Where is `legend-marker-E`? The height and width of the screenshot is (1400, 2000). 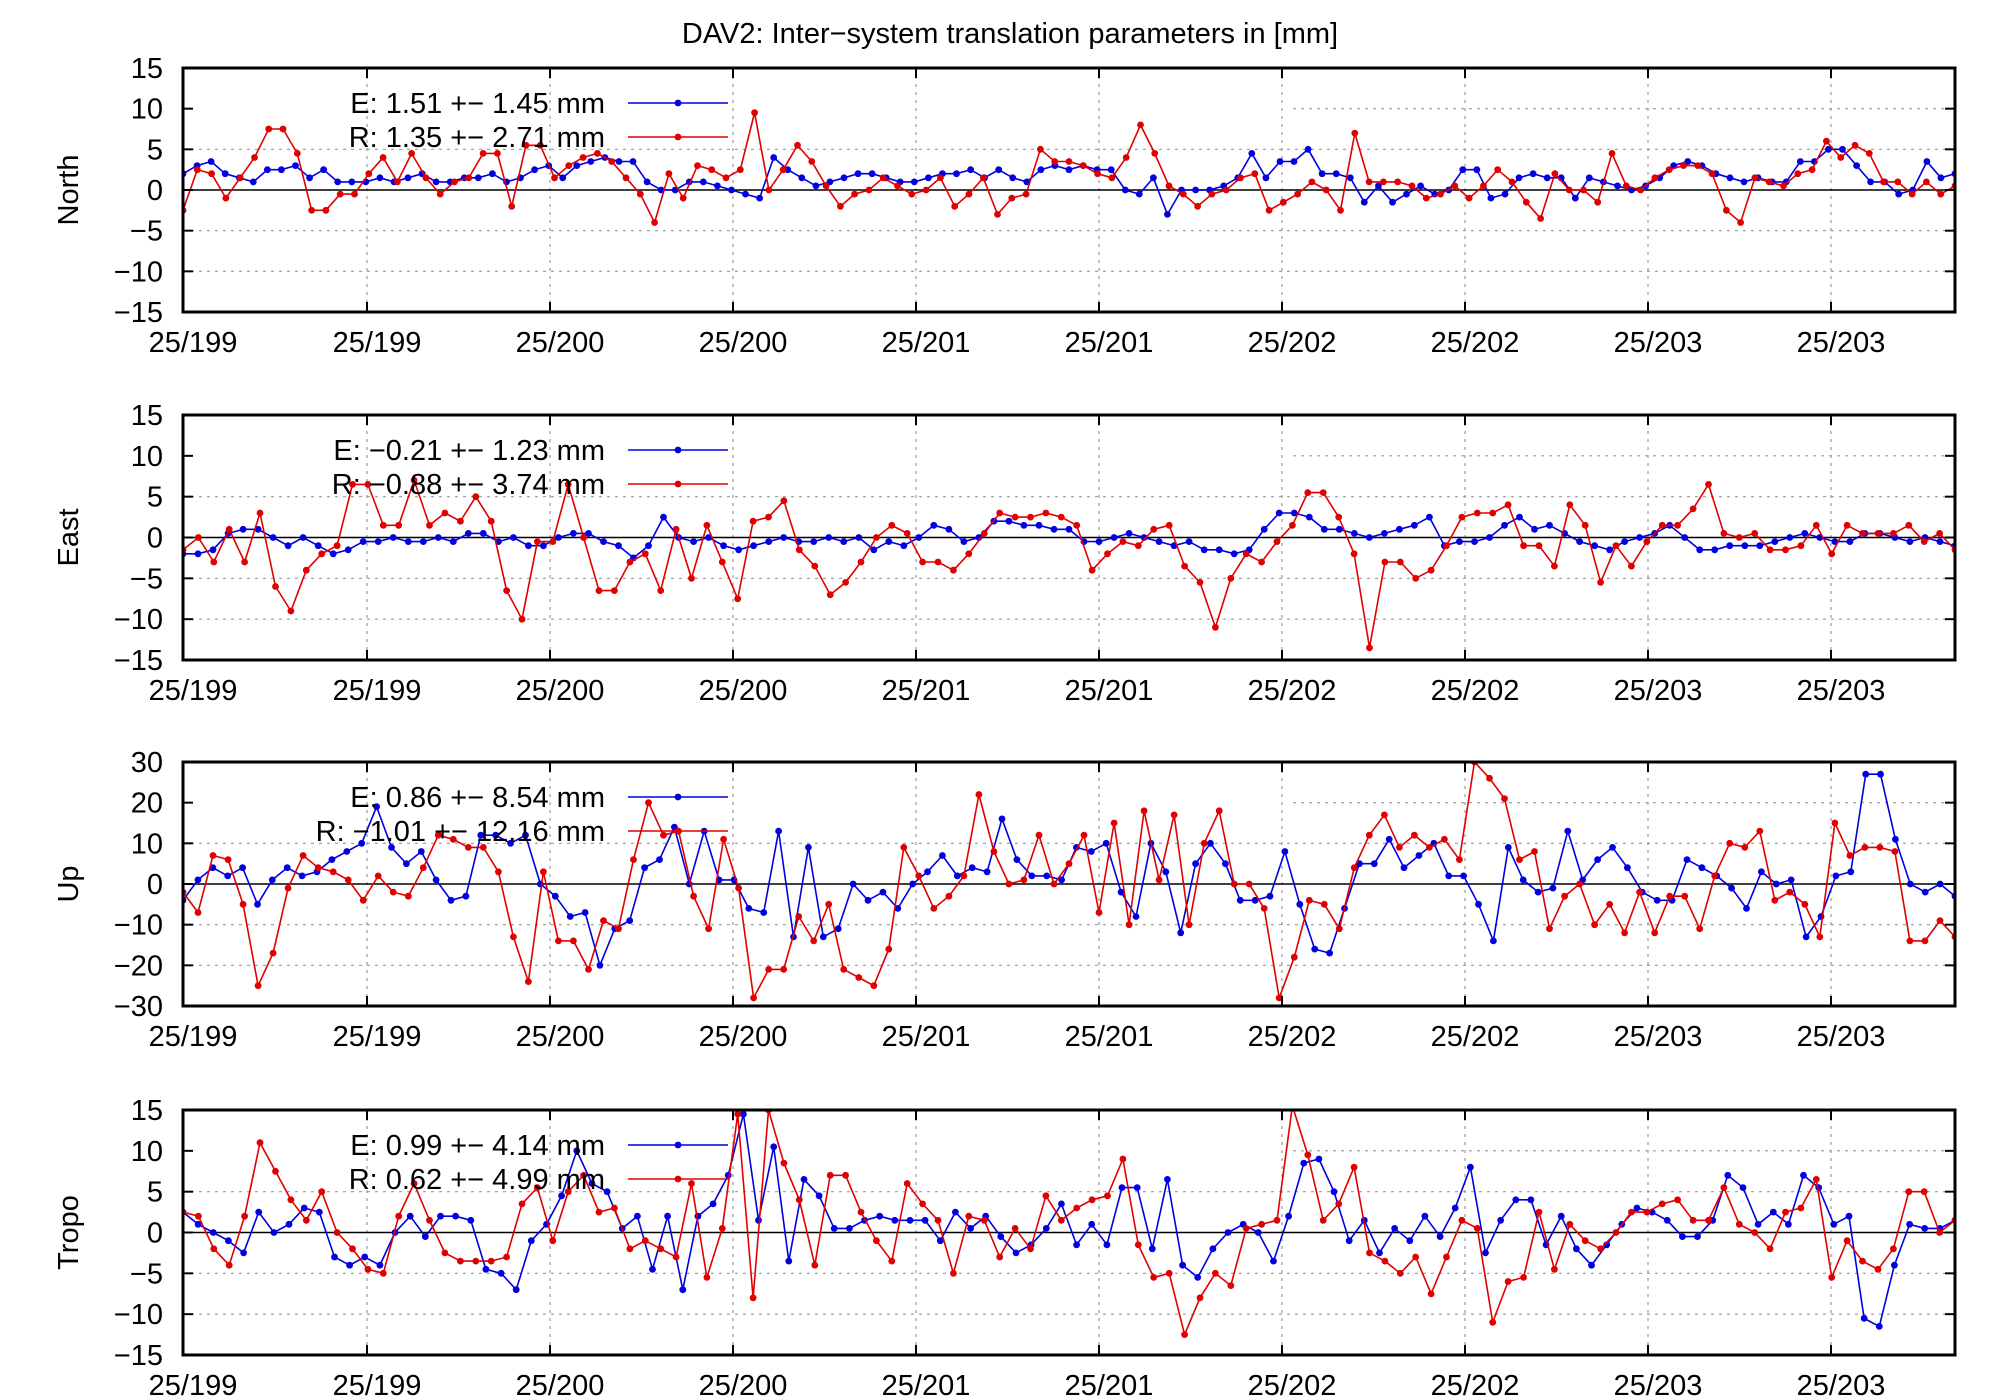 legend-marker-E is located at coordinates (678, 450).